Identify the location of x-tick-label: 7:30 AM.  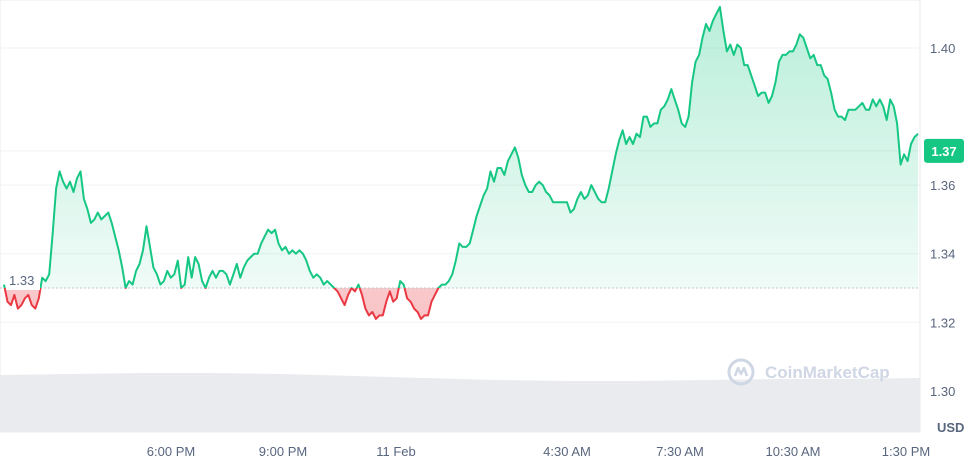
(680, 451).